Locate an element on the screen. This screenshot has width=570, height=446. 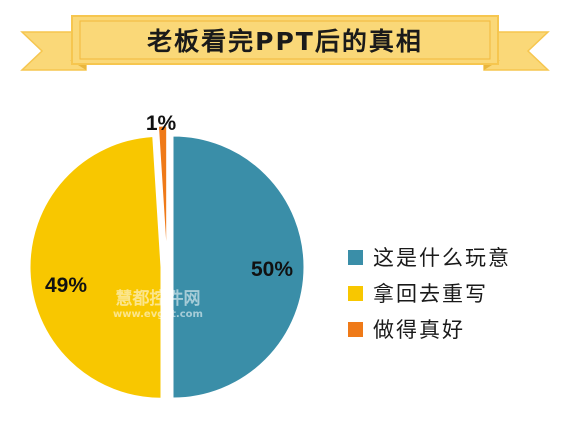
legend-item: 这是什么玩意 is located at coordinates (455, 257).